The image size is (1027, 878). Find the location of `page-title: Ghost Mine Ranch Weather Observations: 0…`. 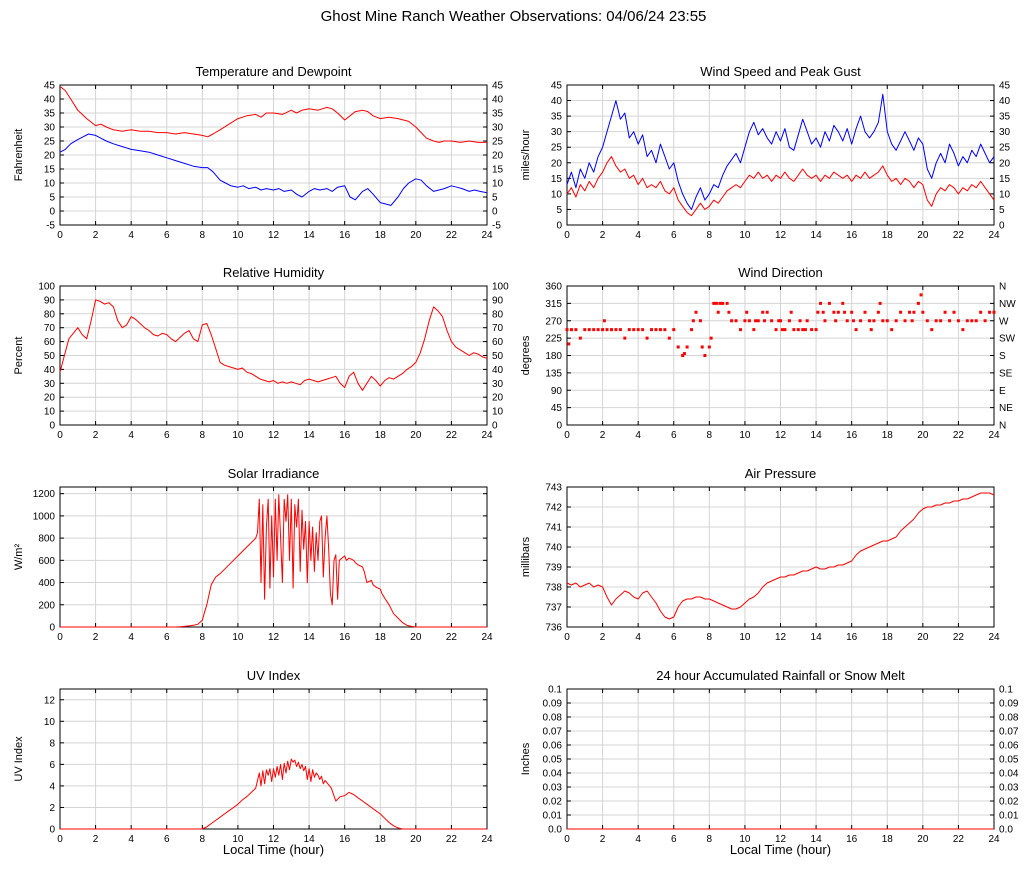

page-title: Ghost Mine Ranch Weather Observations: 0… is located at coordinates (513, 16).